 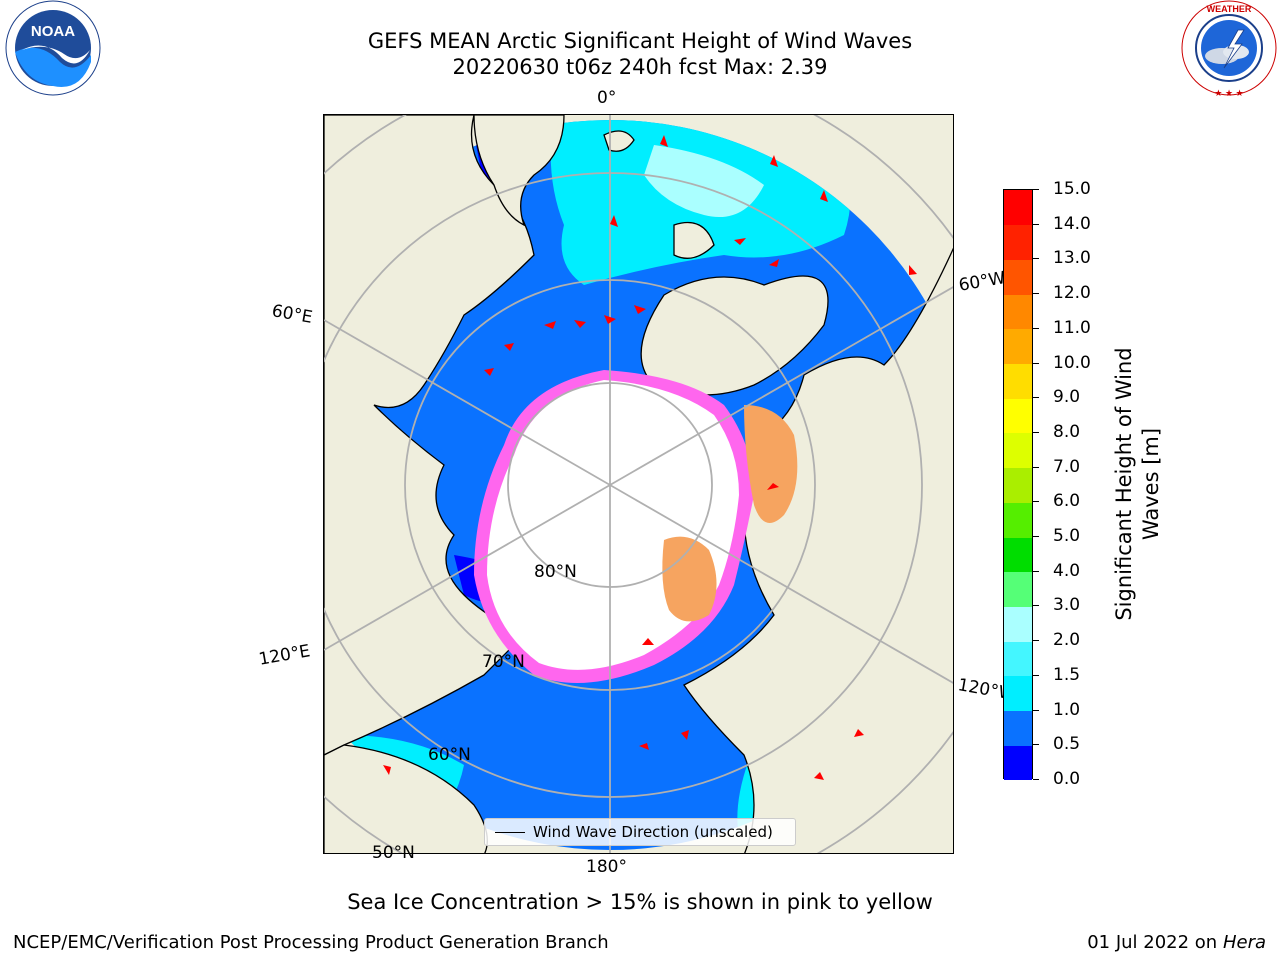 What do you see at coordinates (1067, 570) in the screenshot?
I see `colorbar-tick-label: 4.0` at bounding box center [1067, 570].